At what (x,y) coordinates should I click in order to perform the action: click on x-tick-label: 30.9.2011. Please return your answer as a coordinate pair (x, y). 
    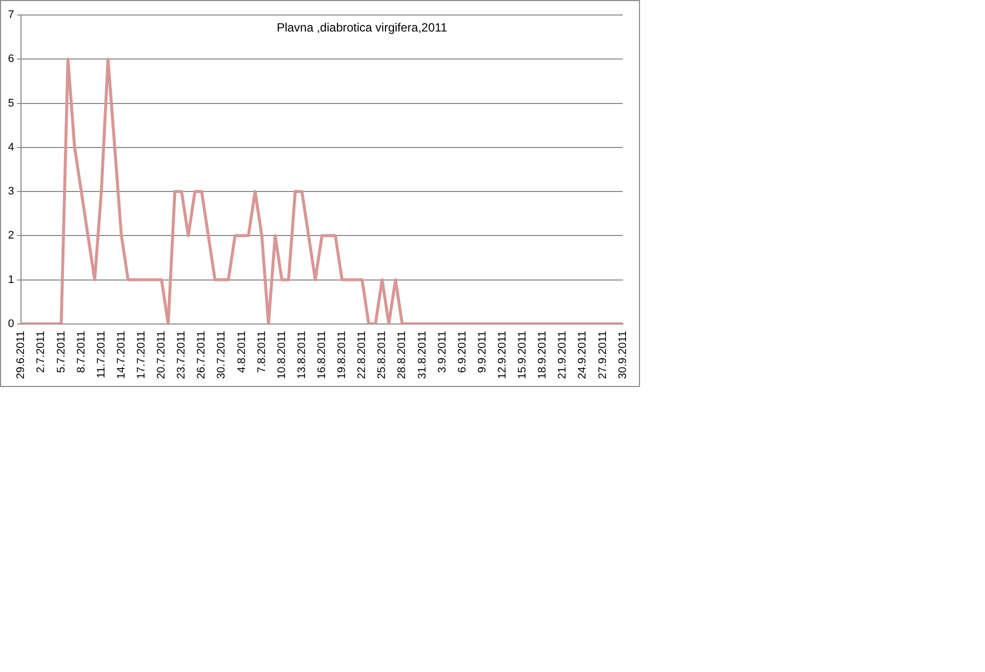
    Looking at the image, I should click on (622, 355).